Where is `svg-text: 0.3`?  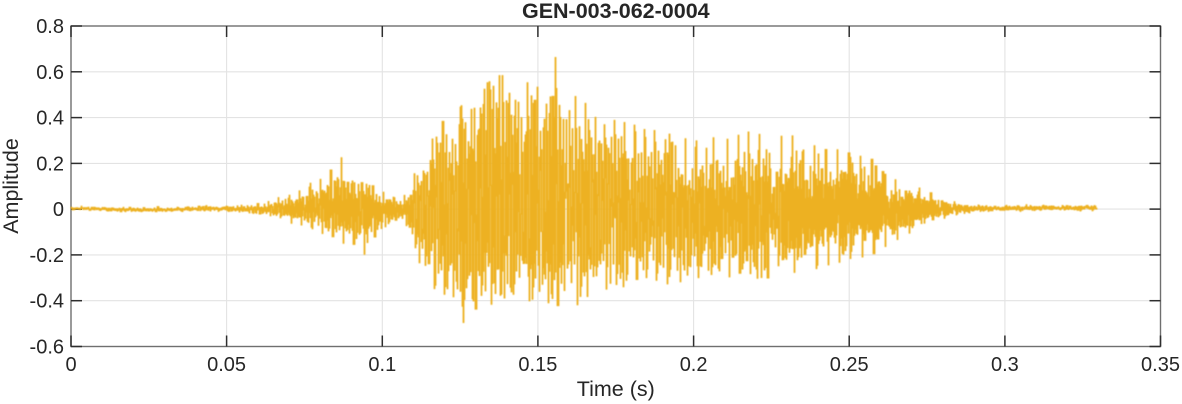
svg-text: 0.3 is located at coordinates (1005, 365).